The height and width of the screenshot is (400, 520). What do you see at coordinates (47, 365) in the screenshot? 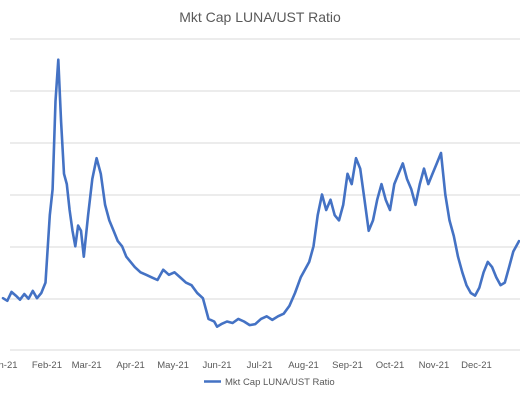
I see `x-tick-label: Feb-21` at bounding box center [47, 365].